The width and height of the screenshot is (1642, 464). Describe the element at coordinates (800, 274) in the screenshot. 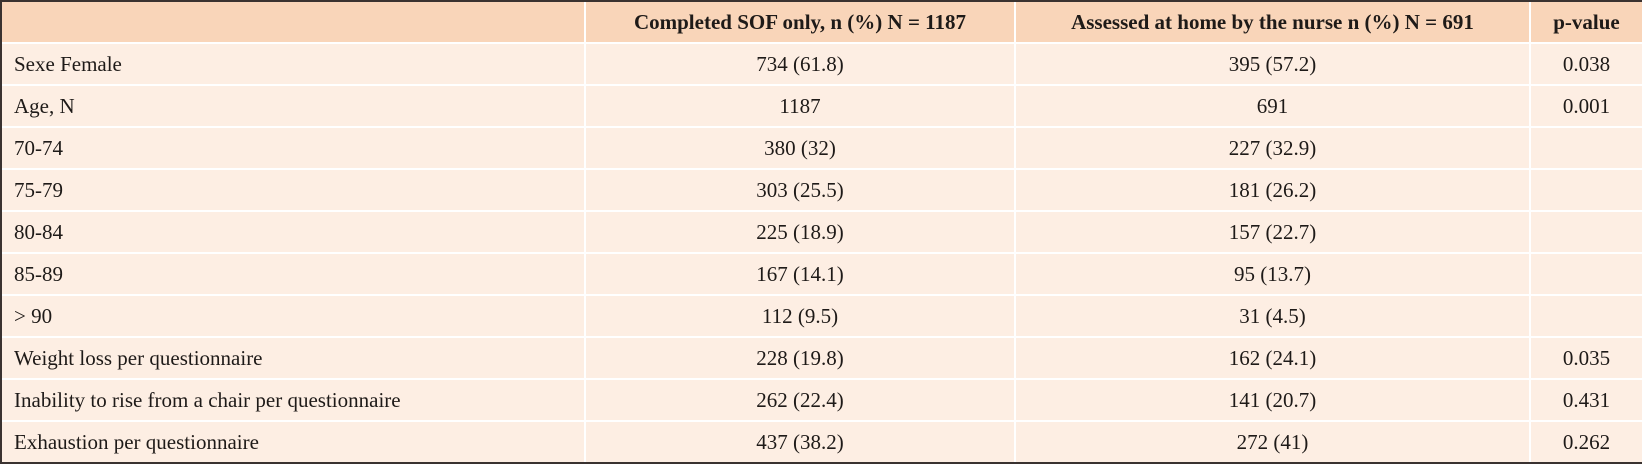

I see `cell: 167 (14.1)` at that location.